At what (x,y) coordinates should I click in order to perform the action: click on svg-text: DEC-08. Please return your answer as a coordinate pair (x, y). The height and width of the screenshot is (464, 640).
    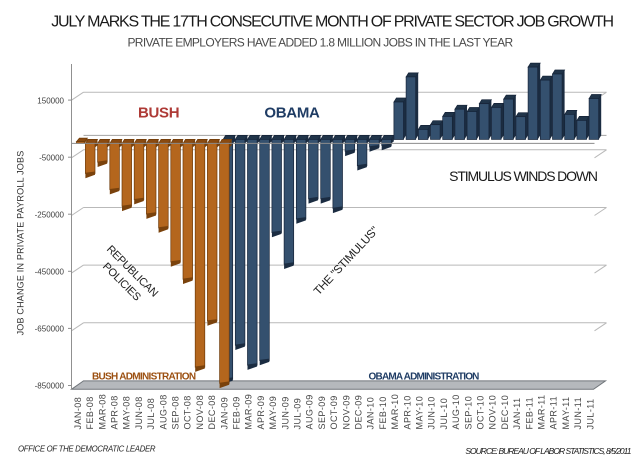
    Looking at the image, I should click on (212, 412).